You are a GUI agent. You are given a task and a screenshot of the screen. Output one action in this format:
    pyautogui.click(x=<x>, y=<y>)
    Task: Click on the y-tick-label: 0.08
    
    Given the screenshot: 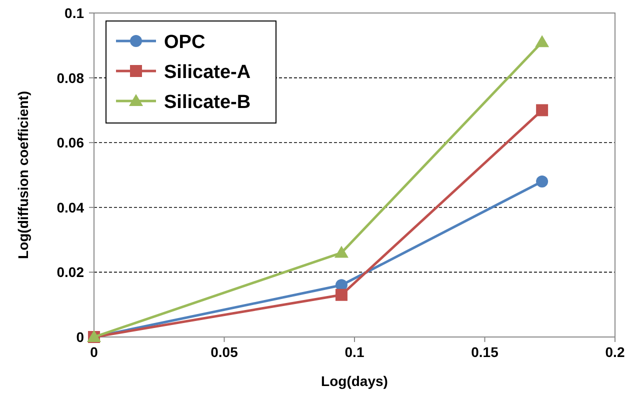 What is the action you would take?
    pyautogui.click(x=70, y=78)
    